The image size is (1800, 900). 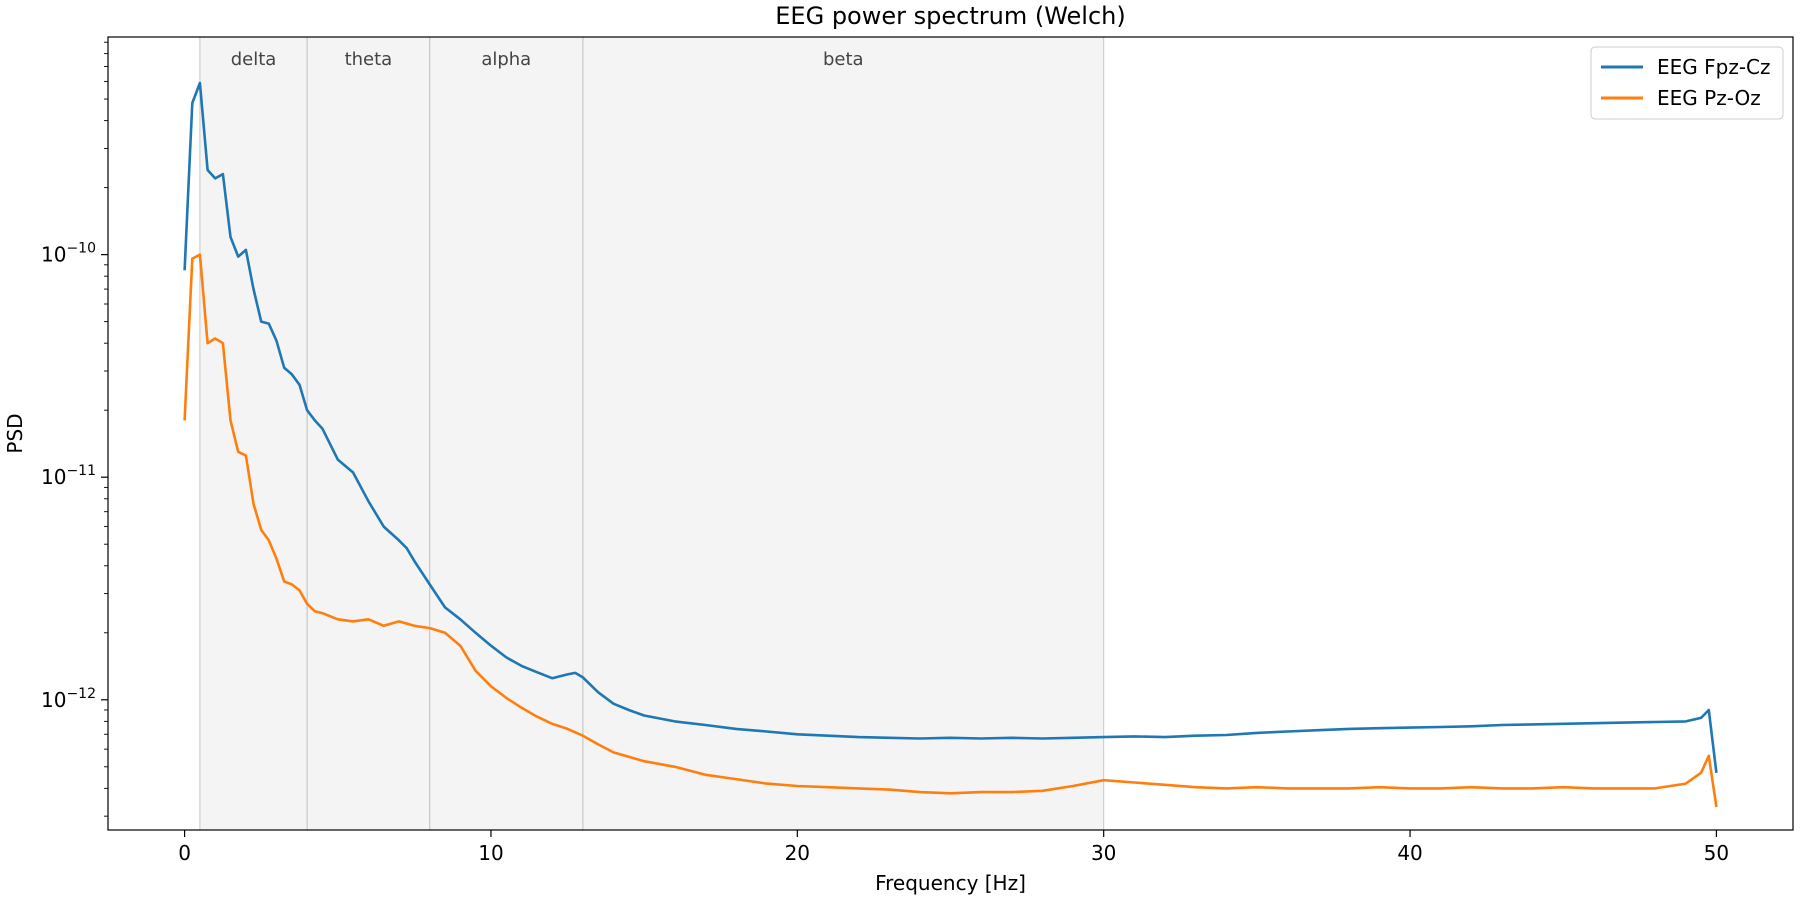 I want to click on band-delta, so click(x=253, y=433).